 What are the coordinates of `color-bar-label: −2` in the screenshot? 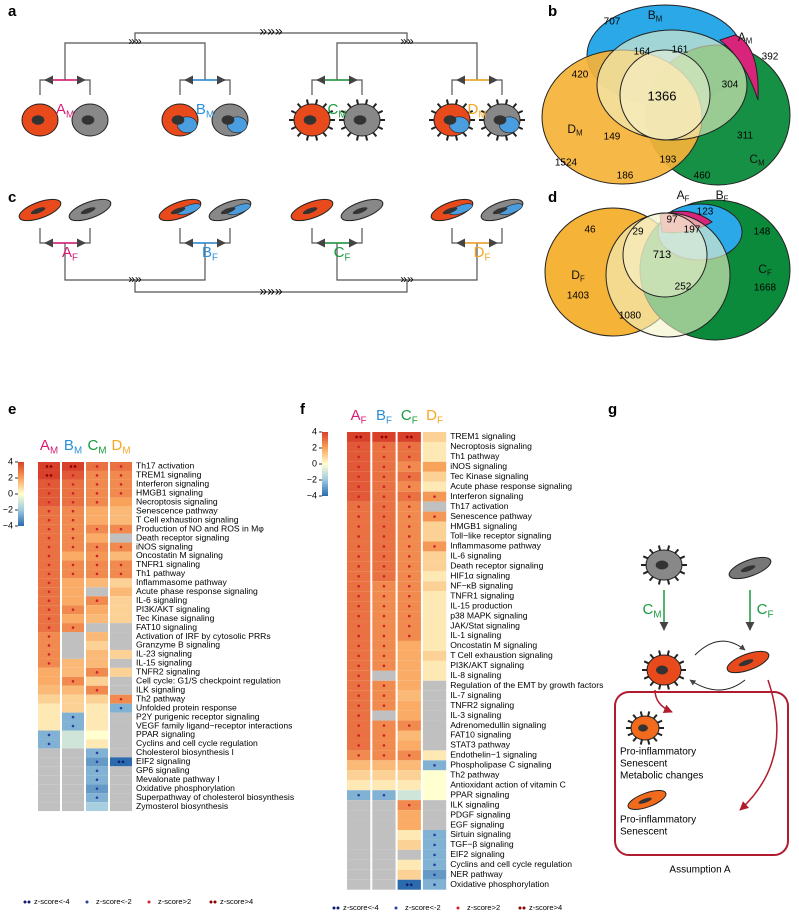 It's located at (312, 479).